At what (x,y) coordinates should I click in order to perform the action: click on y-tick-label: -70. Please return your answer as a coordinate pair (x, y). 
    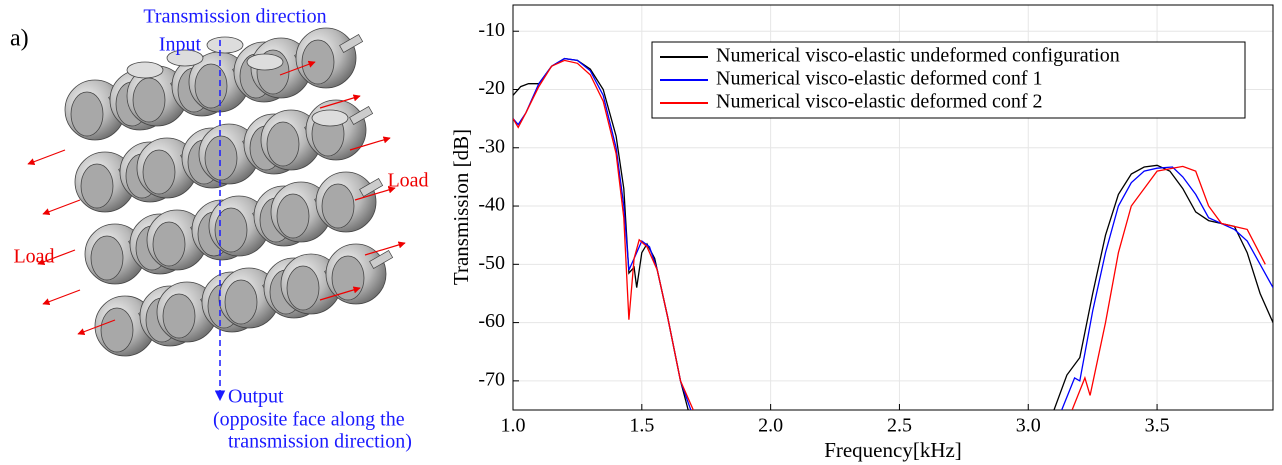
    Looking at the image, I should click on (491, 379).